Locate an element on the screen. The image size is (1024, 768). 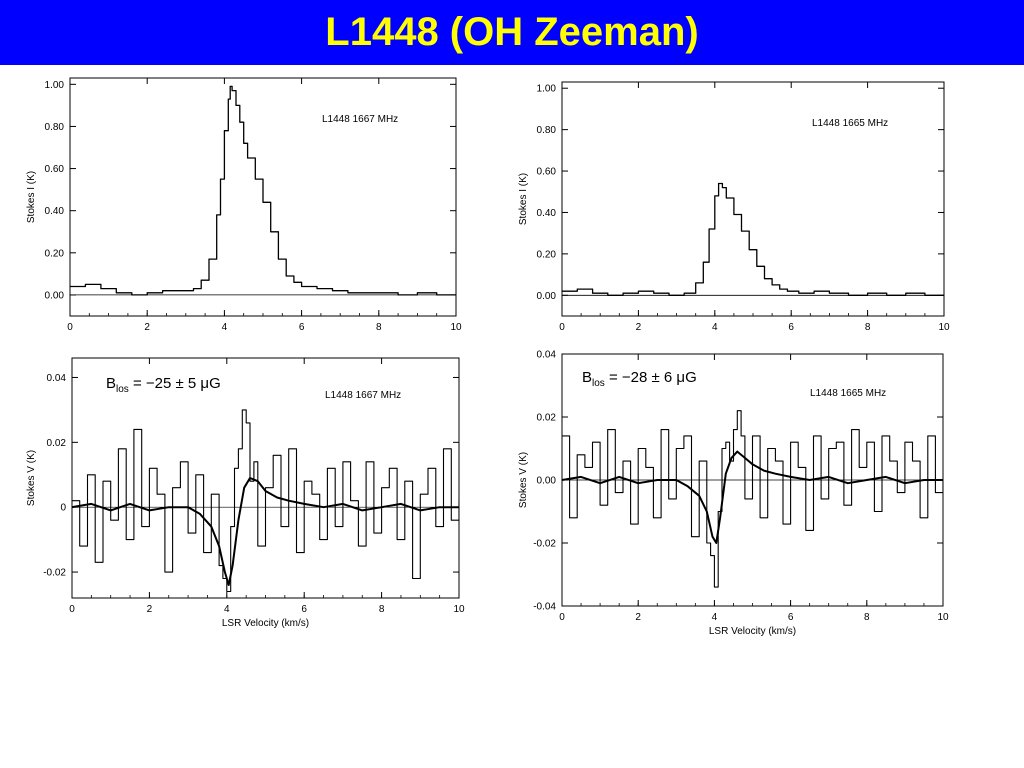
title-banner: L1448 (OH Zeeman) is located at coordinates (512, 32).